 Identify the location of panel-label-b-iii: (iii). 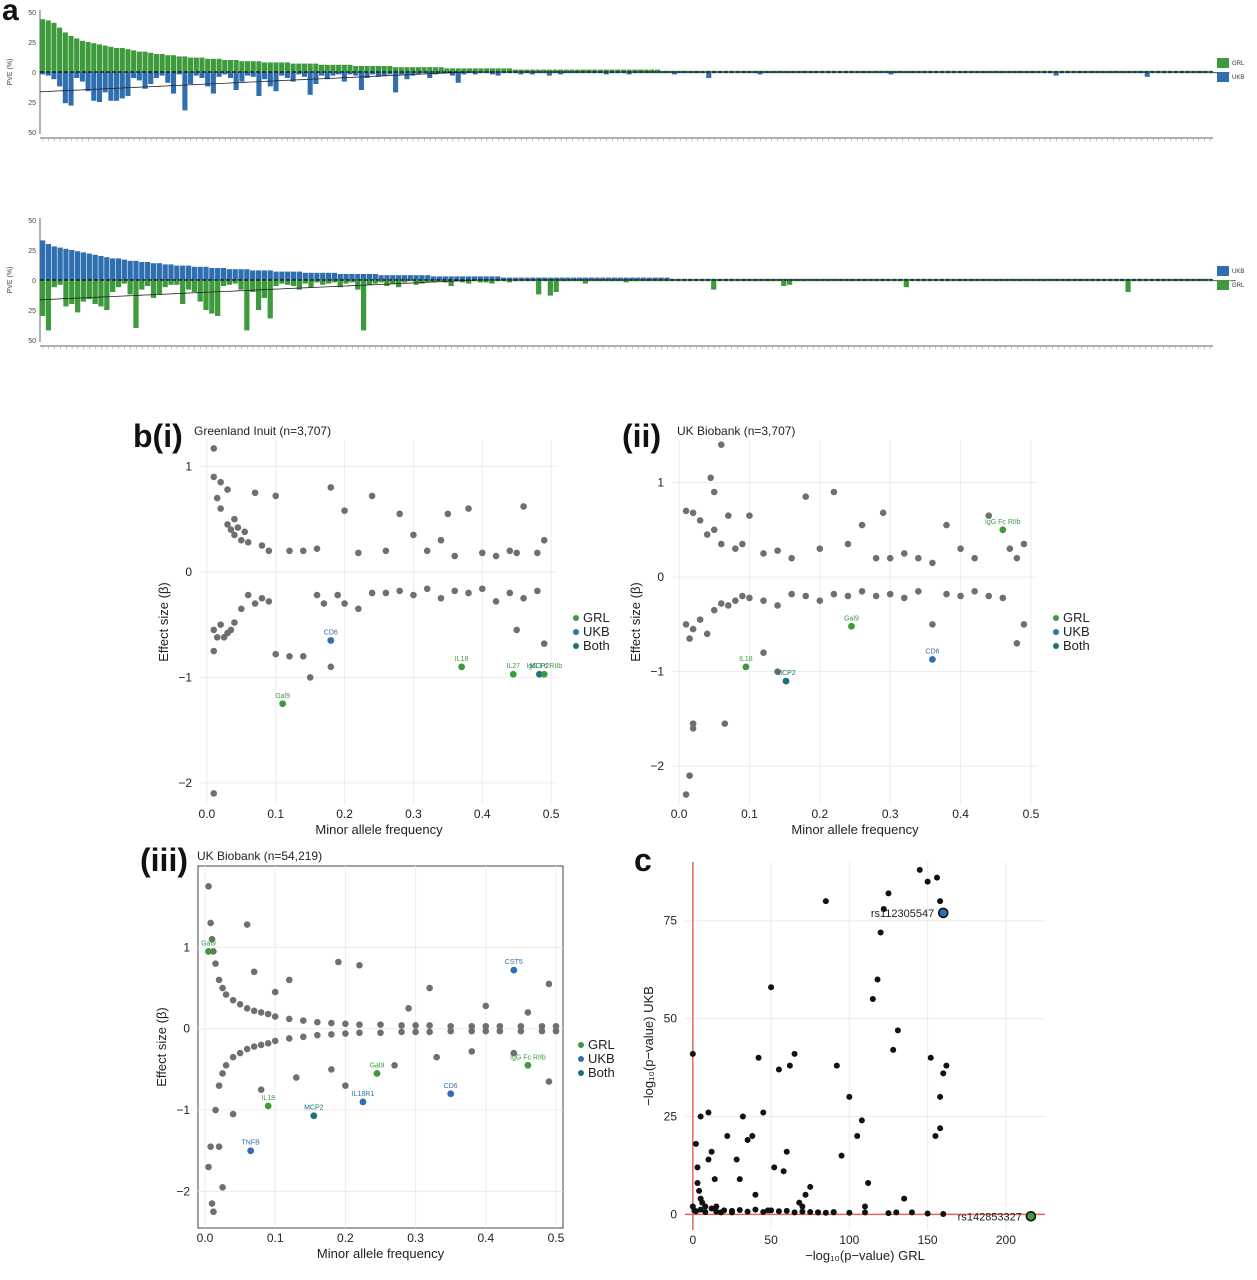
(164, 860).